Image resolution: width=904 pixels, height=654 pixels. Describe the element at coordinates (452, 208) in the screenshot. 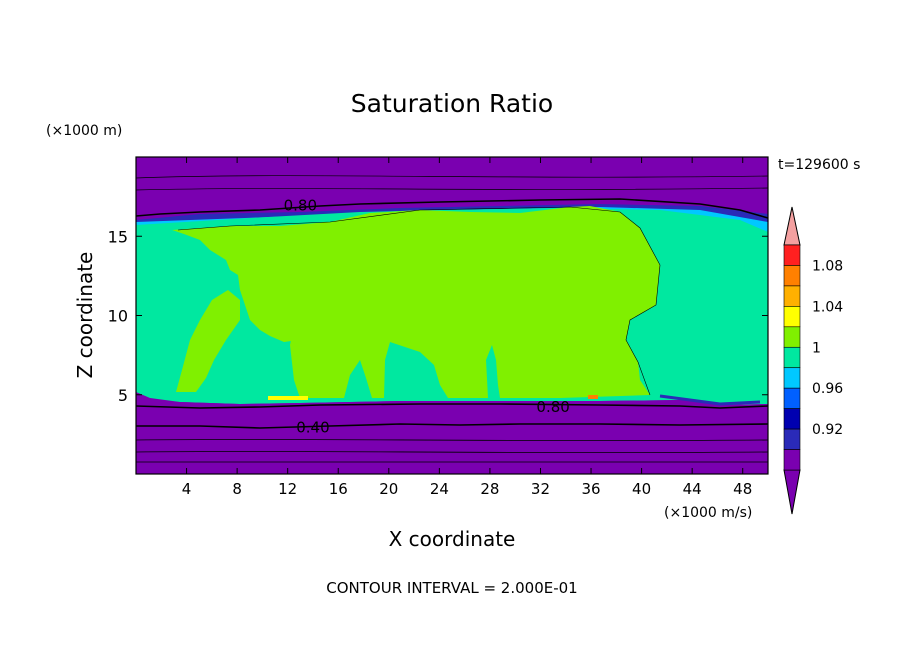

I see `contour-line-0.80-top` at that location.